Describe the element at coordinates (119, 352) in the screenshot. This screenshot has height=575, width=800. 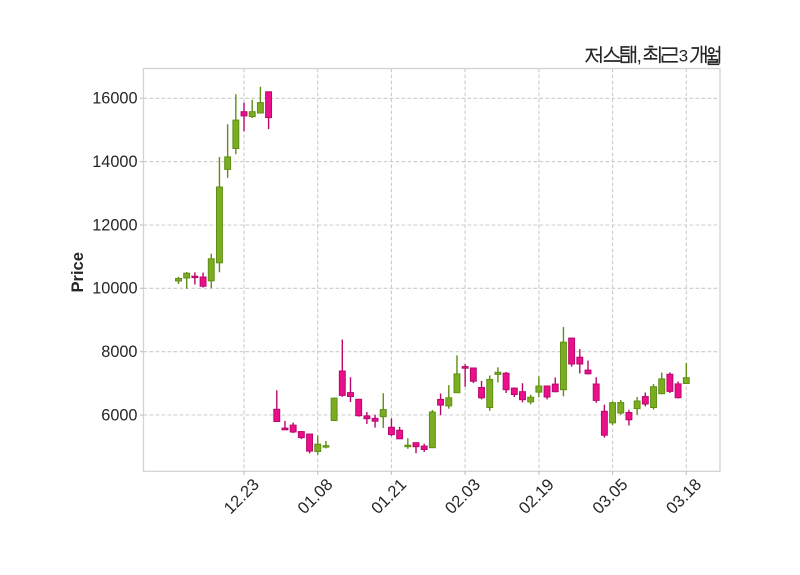
I see `svg-text: 8000` at that location.